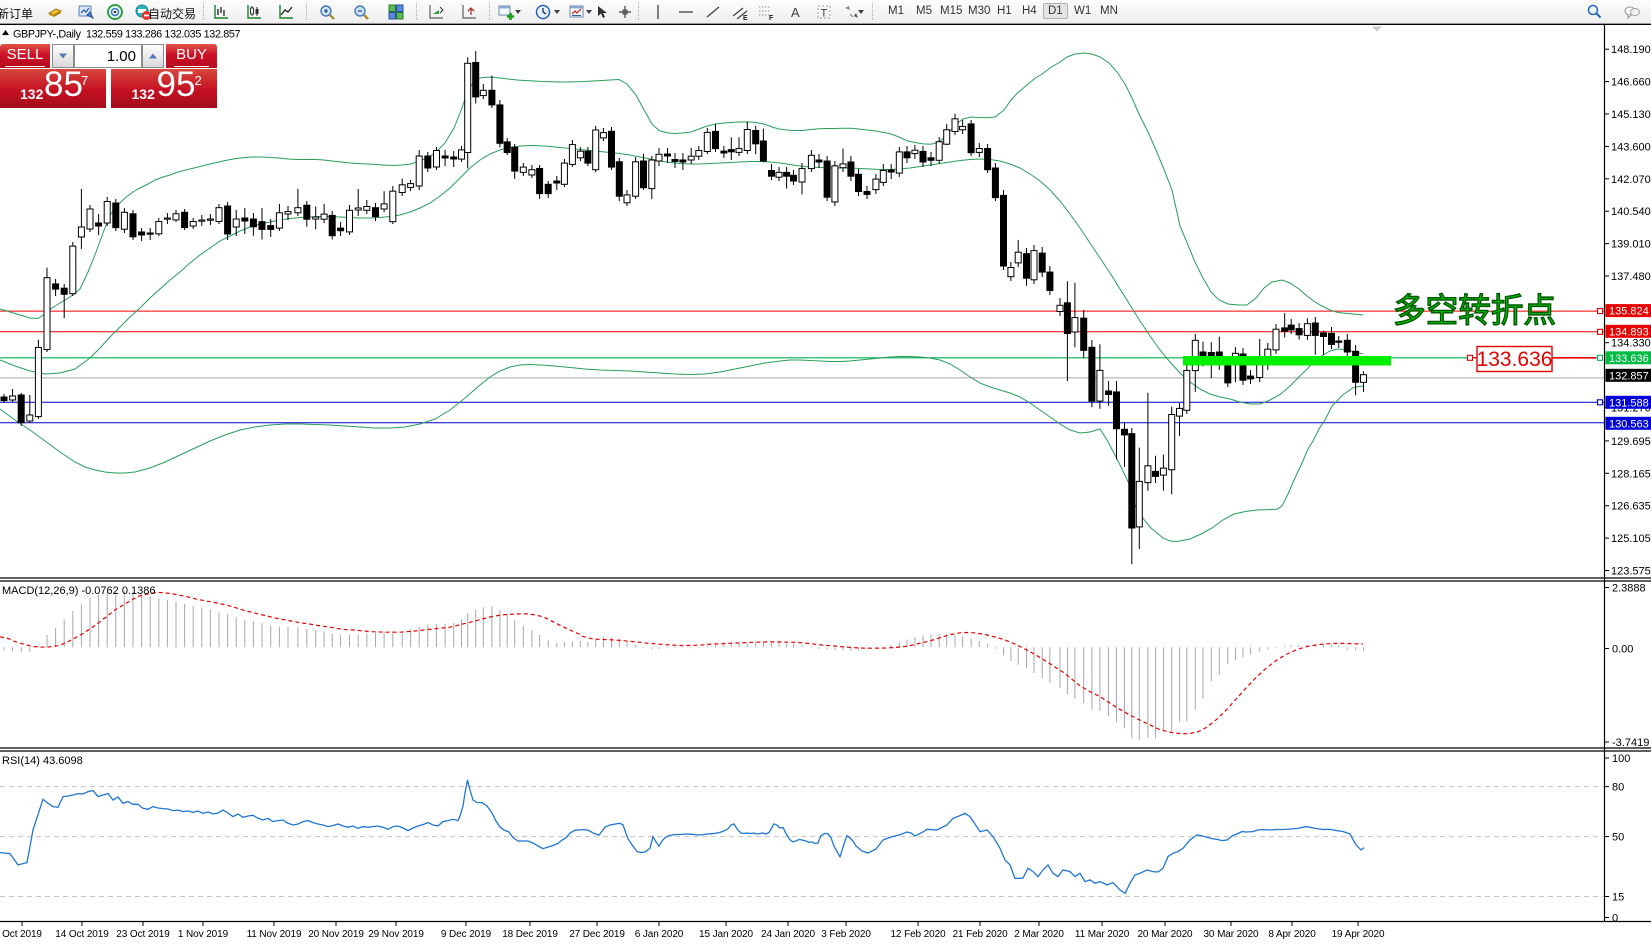 This screenshot has height=944, width=1651. Describe the element at coordinates (824, 14) in the screenshot. I see `svg-text: T` at that location.